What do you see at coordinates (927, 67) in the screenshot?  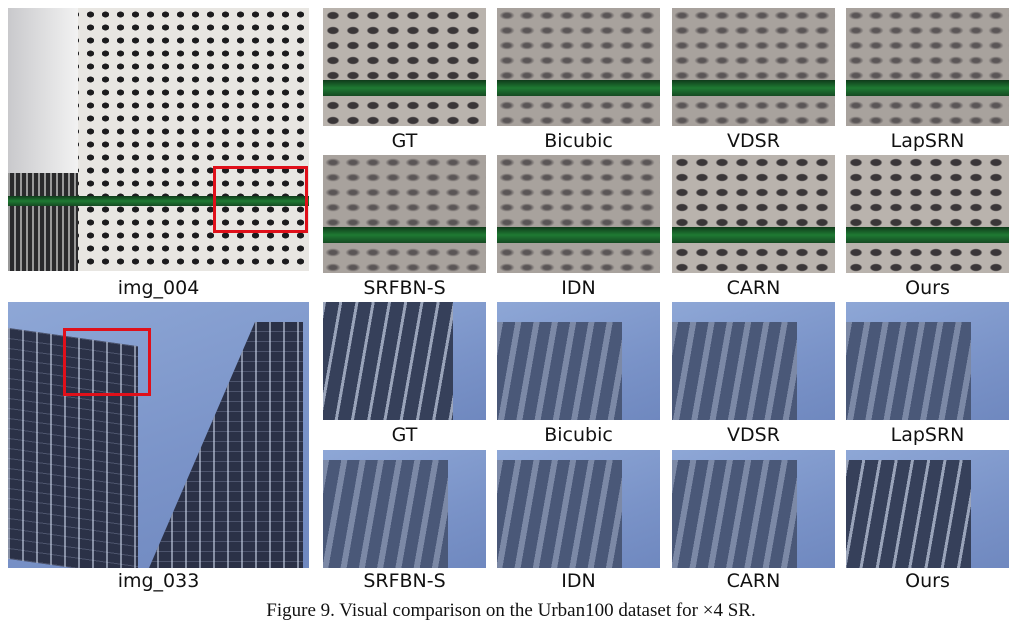 I see `crop-lapsrn-img004` at bounding box center [927, 67].